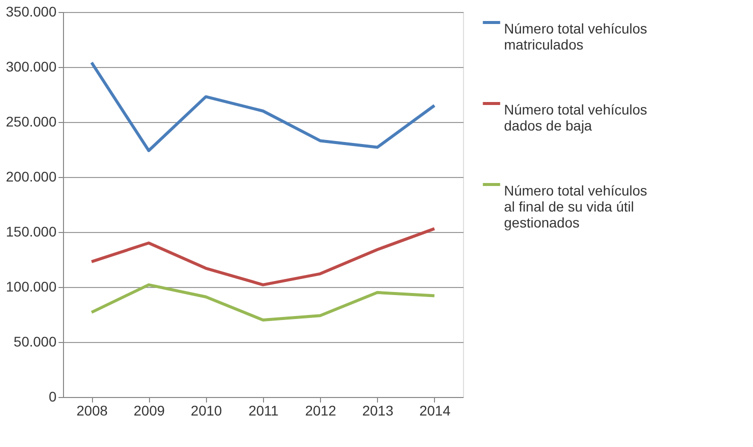 The width and height of the screenshot is (753, 447). Describe the element at coordinates (378, 410) in the screenshot. I see `x-tick-label: 2013` at that location.